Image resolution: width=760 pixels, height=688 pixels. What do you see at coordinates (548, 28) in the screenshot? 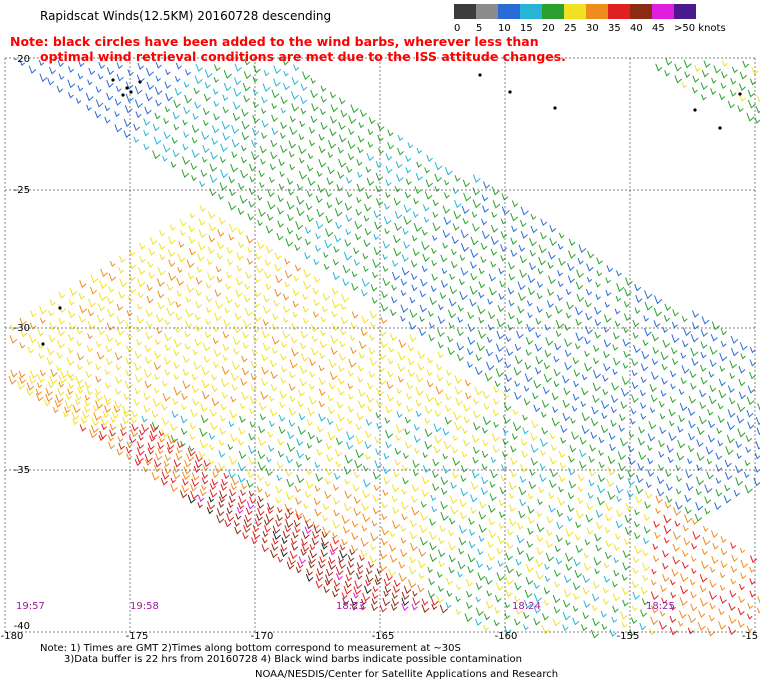
I see `legend-label: 20` at bounding box center [548, 28].